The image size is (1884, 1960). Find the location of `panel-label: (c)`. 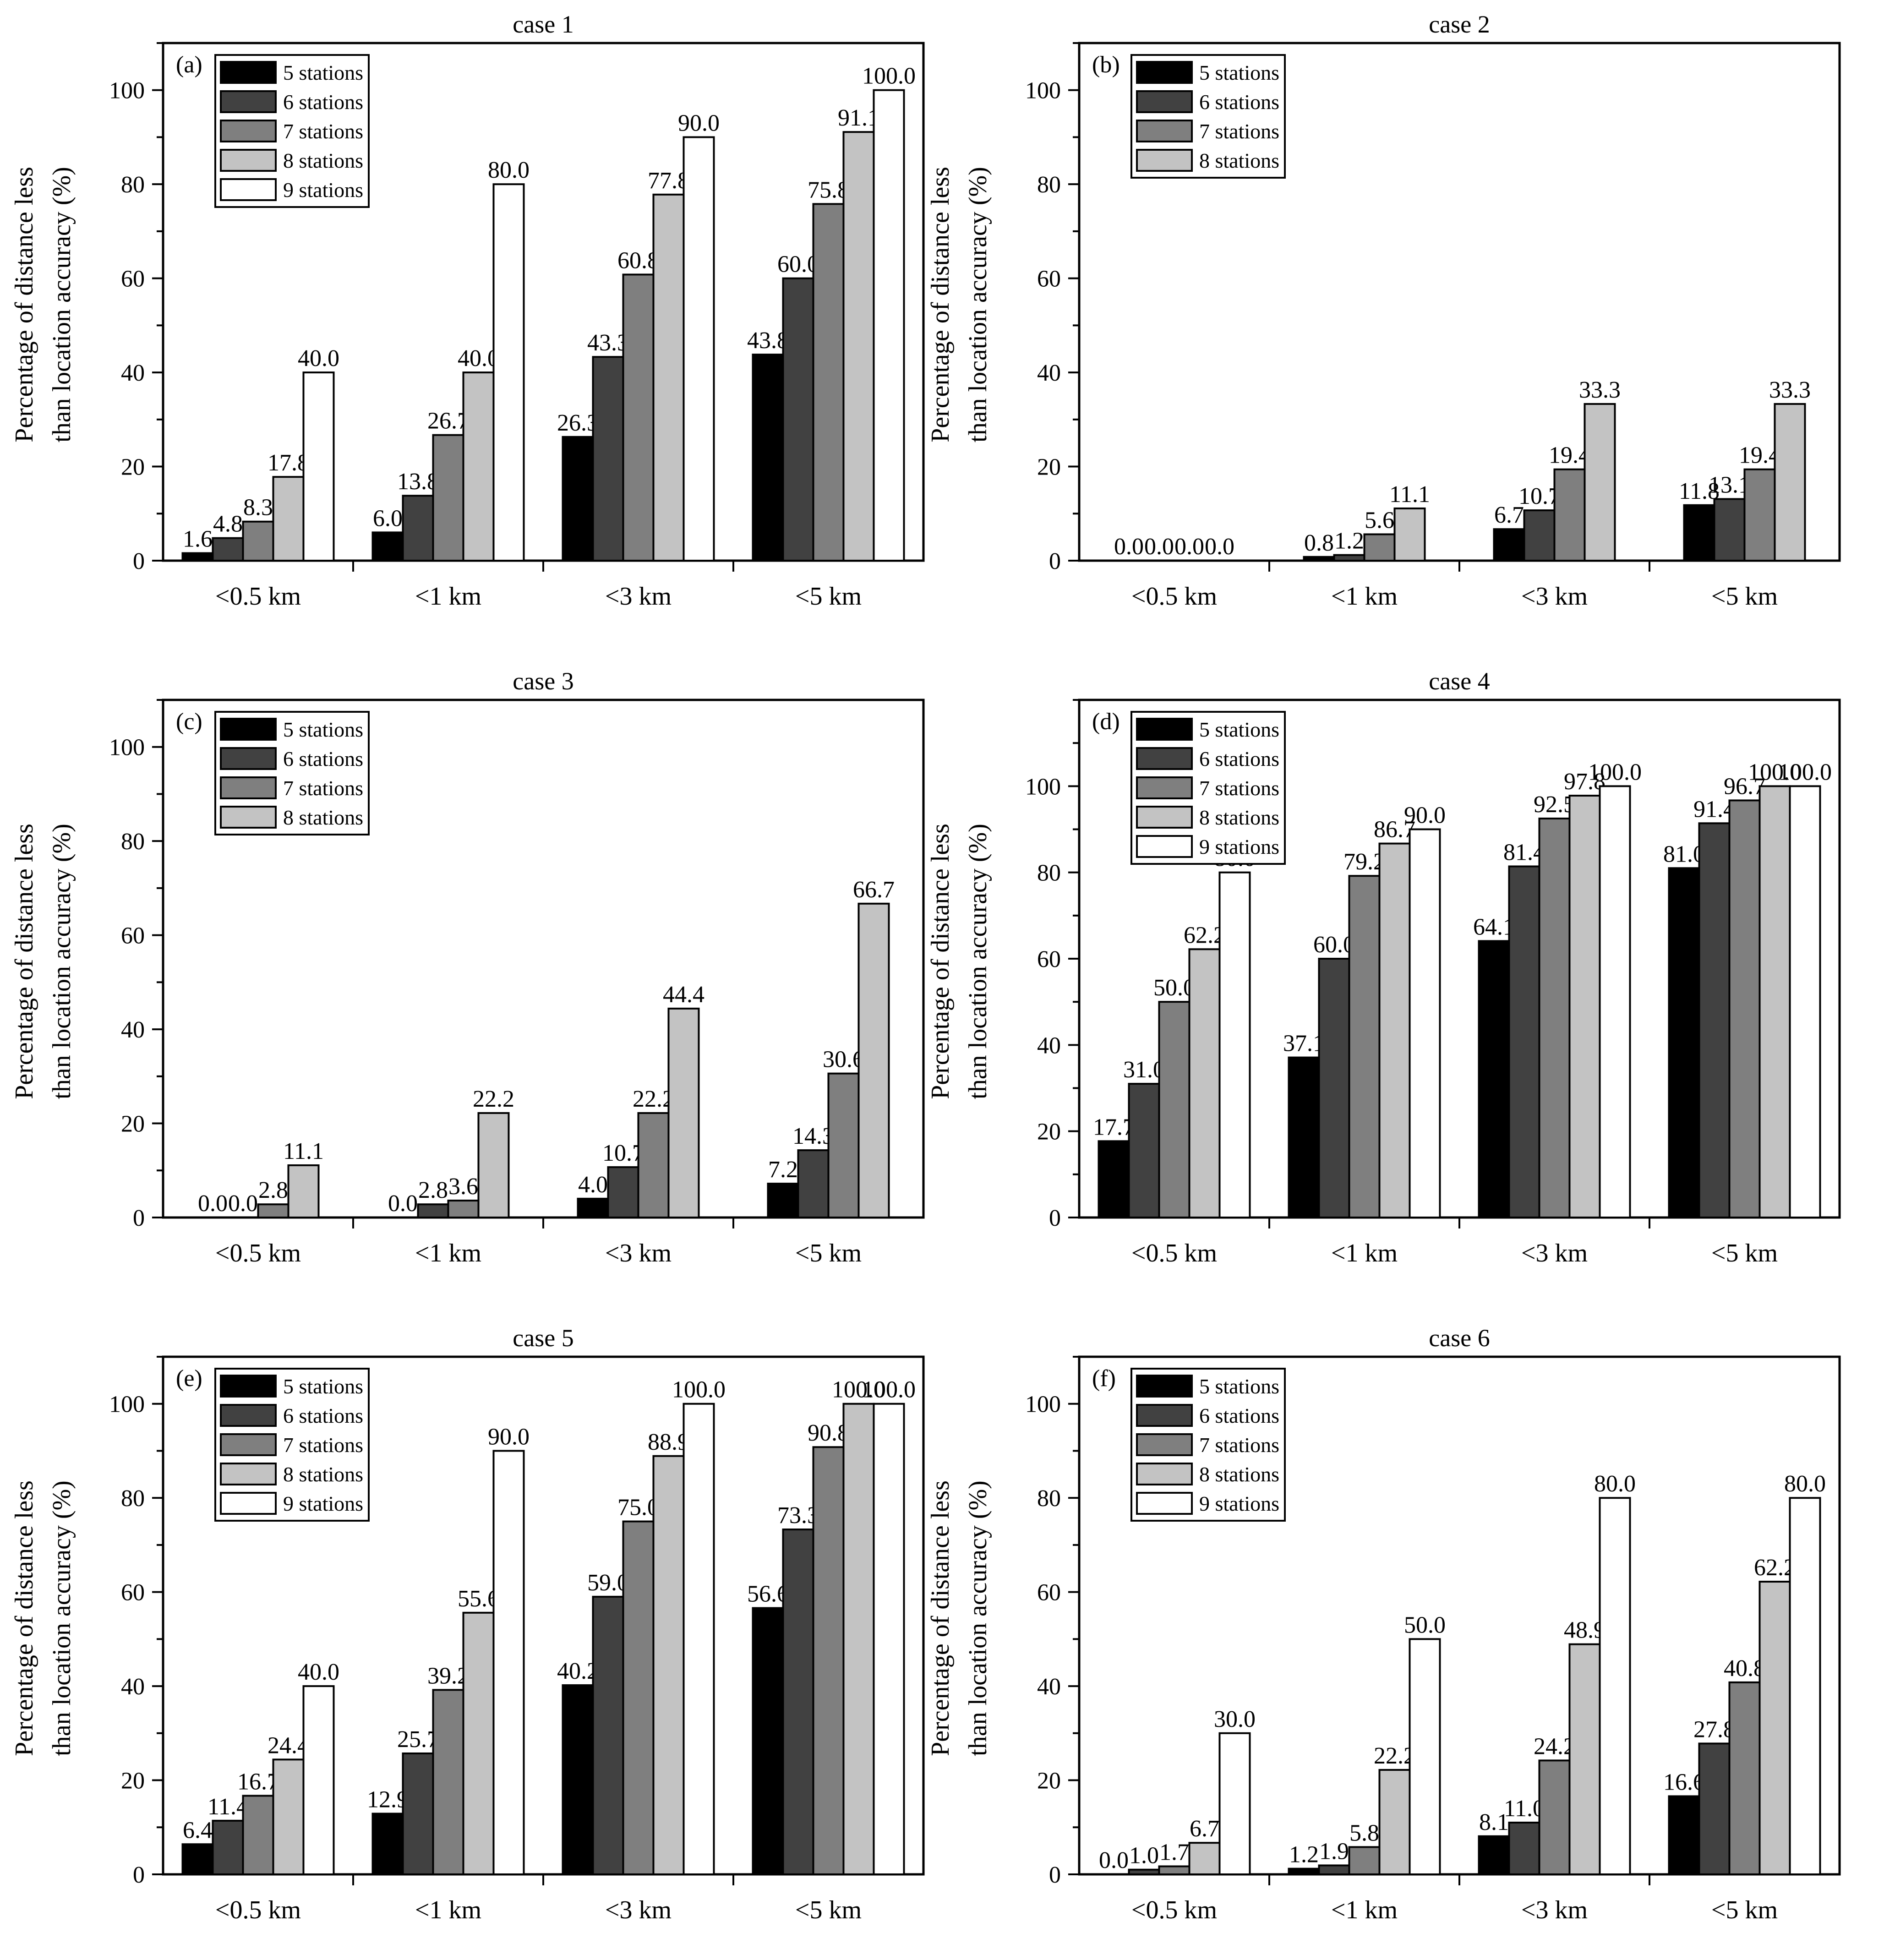

panel-label: (c) is located at coordinates (189, 722).